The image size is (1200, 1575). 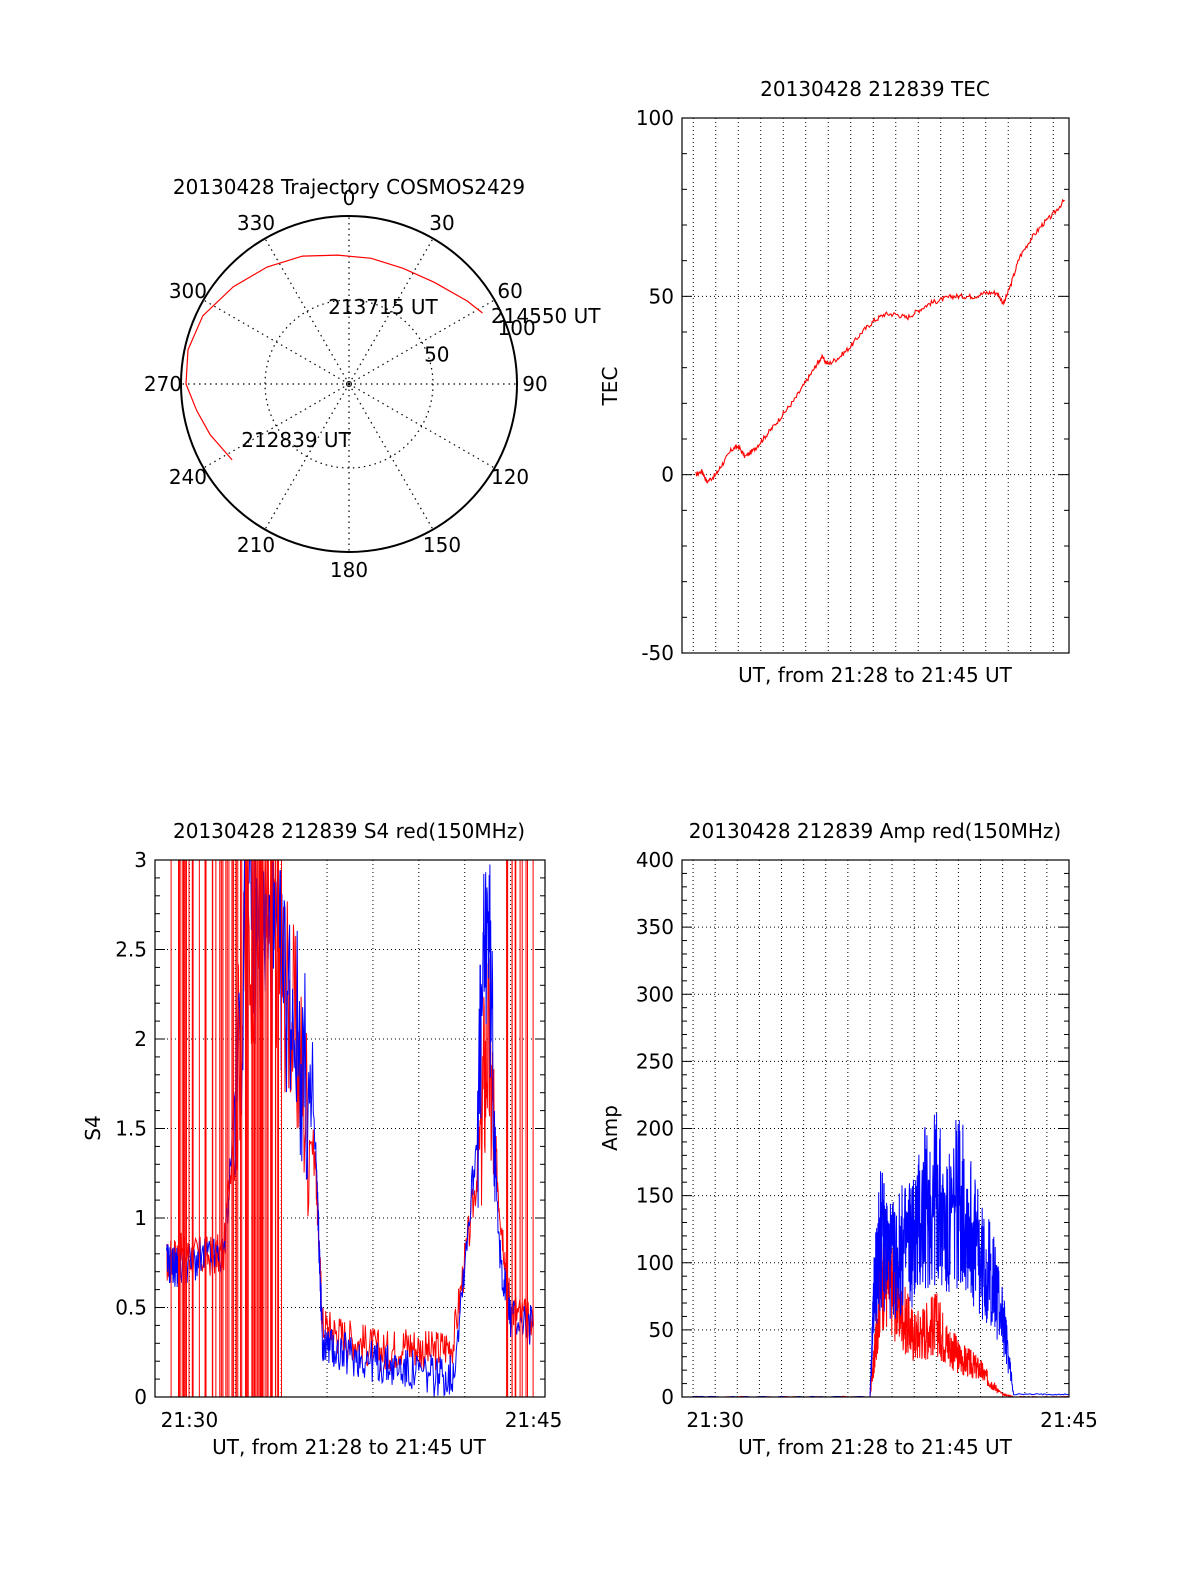 What do you see at coordinates (655, 927) in the screenshot?
I see `y-tick-label: 350` at bounding box center [655, 927].